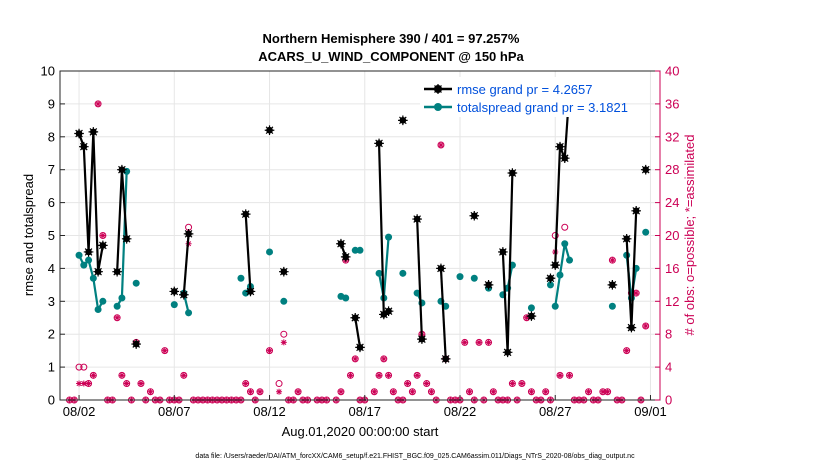 The image size is (830, 470). I want to click on legend-box, so click(516, 97).